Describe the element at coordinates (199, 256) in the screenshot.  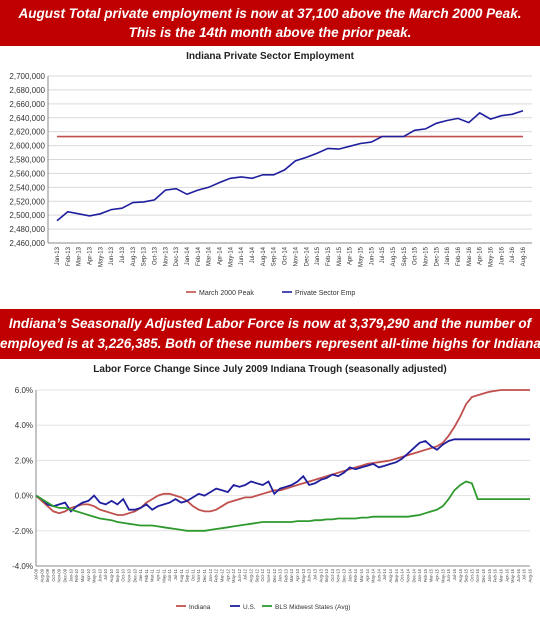
I see `x-tick-label: Feb-14` at that location.